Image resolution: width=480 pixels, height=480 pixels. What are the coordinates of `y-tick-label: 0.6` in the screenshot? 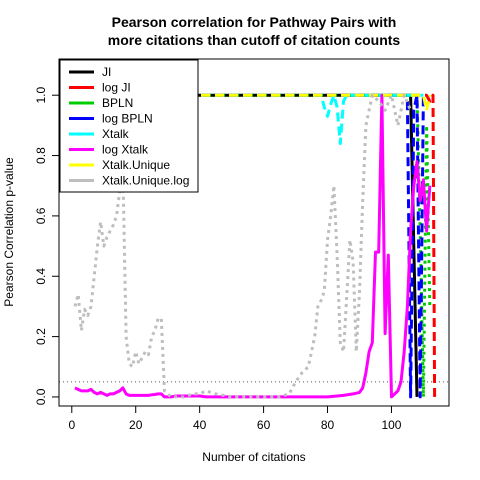 It's located at (41, 215).